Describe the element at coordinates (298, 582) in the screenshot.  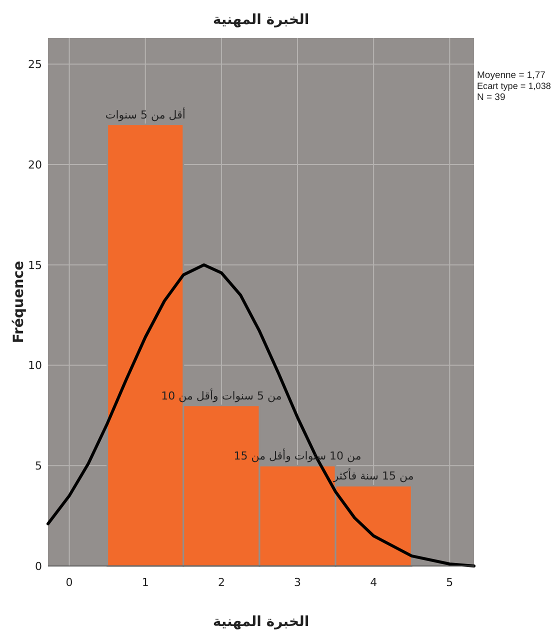
I see `x-tick-label: 3` at that location.